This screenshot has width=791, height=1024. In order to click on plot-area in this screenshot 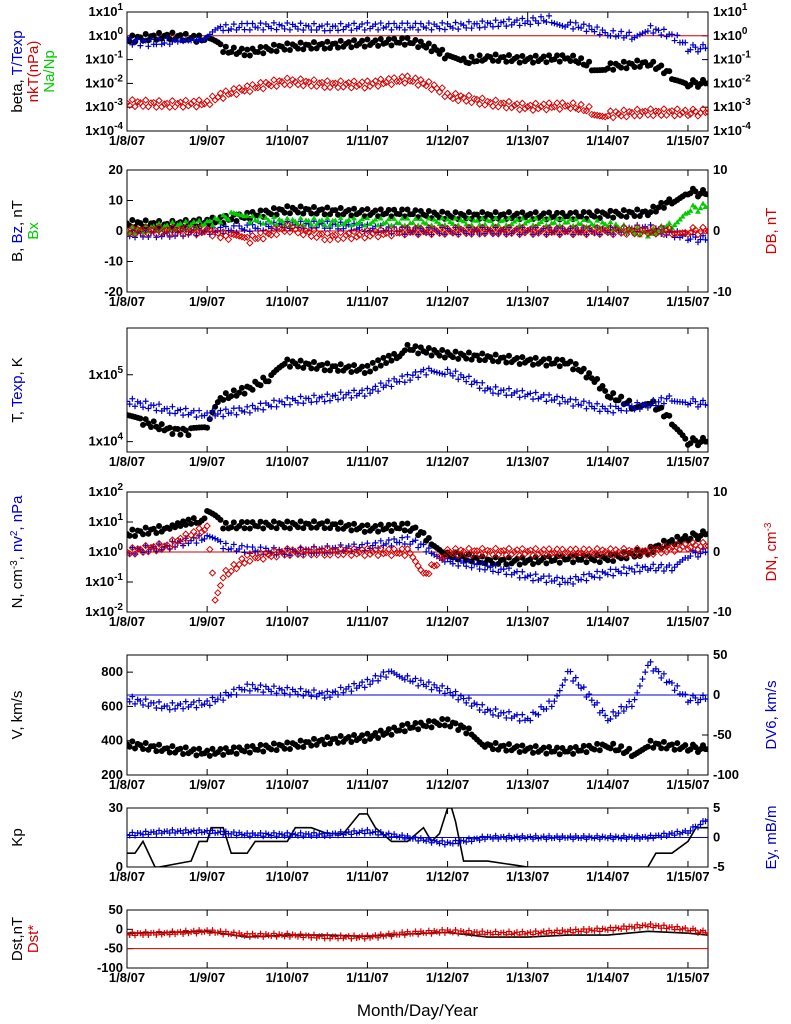, I will do `click(417, 67)`.